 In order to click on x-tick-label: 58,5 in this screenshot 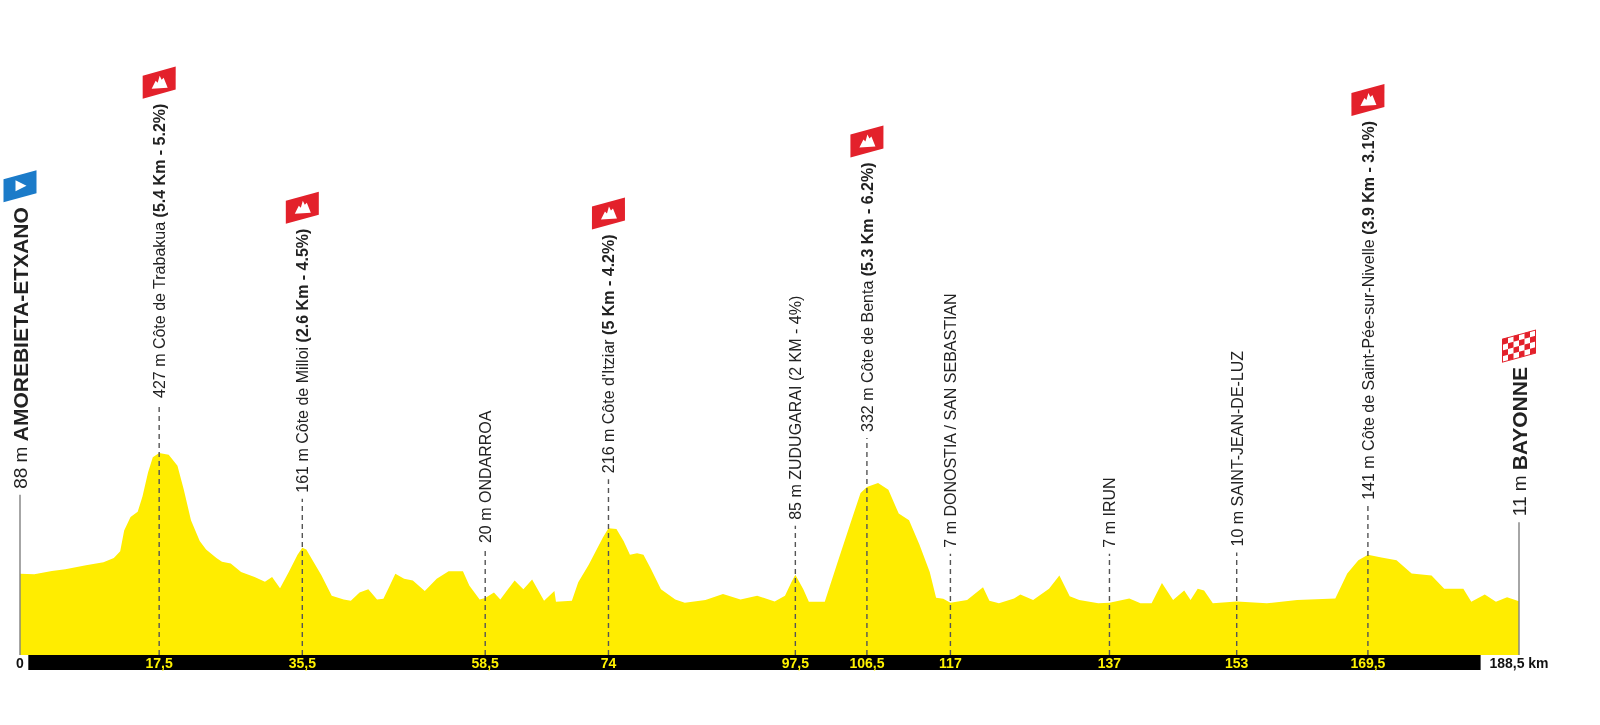, I will do `click(485, 662)`.